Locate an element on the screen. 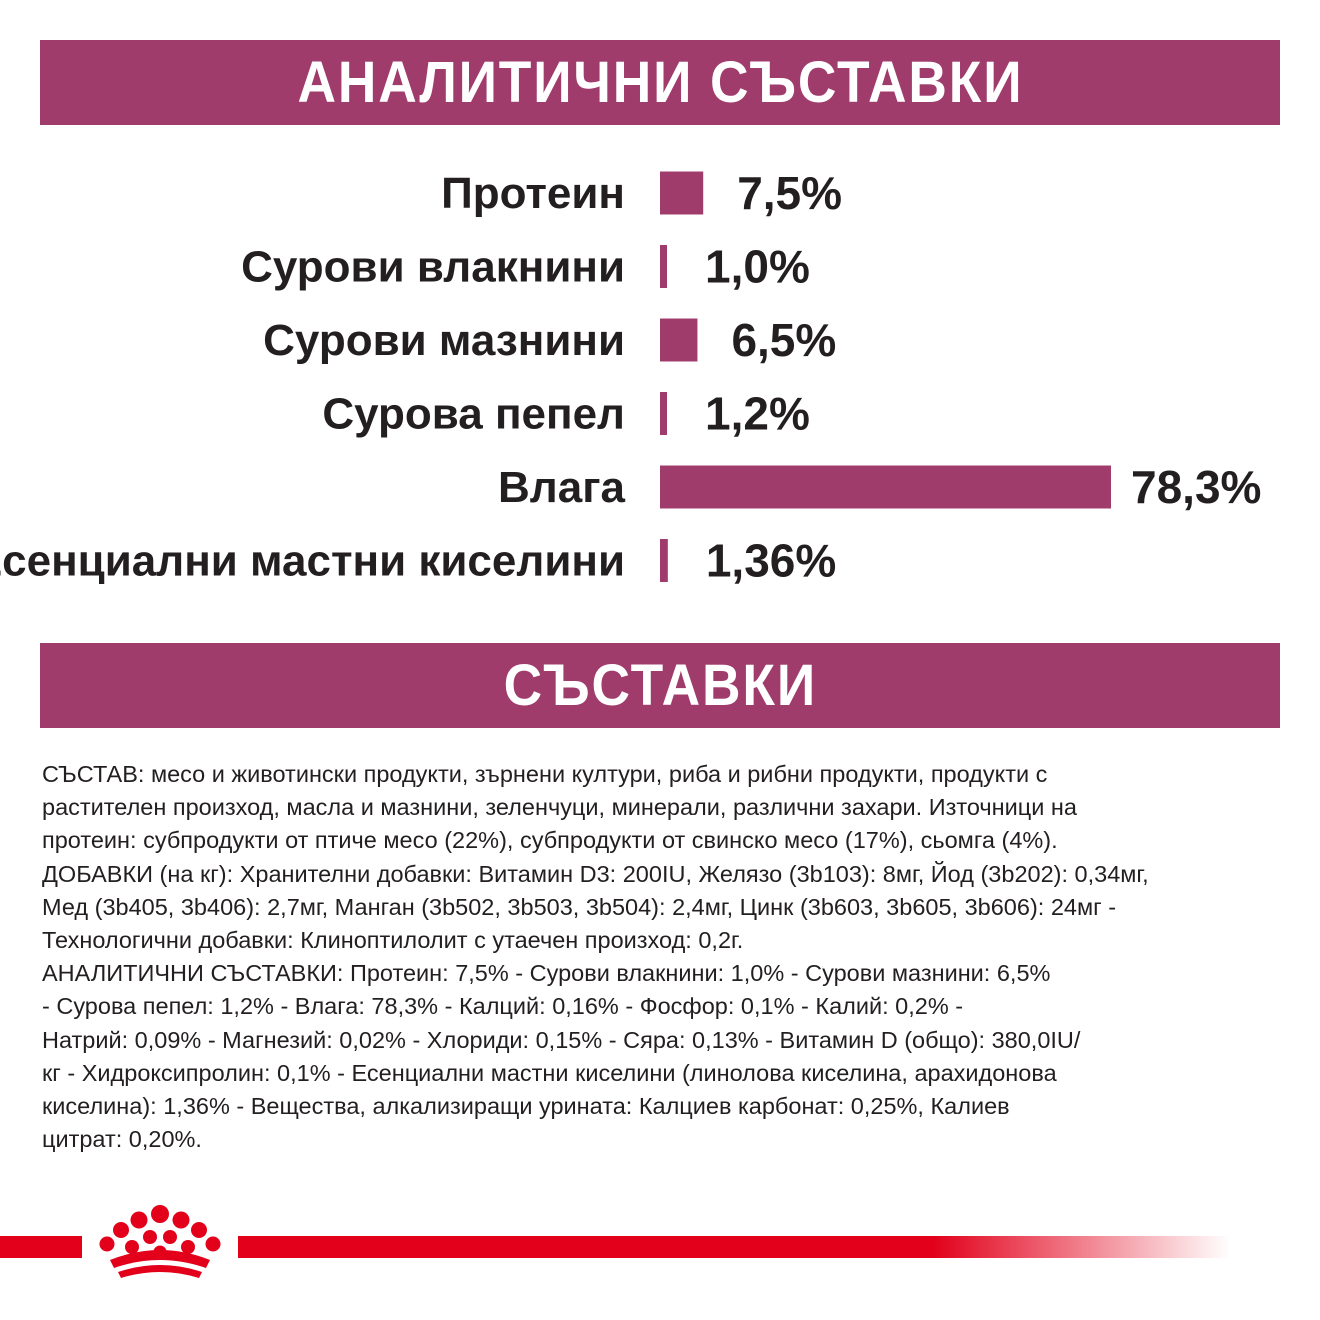 The width and height of the screenshot is (1320, 1320). value-label: 6,5% is located at coordinates (783, 340).